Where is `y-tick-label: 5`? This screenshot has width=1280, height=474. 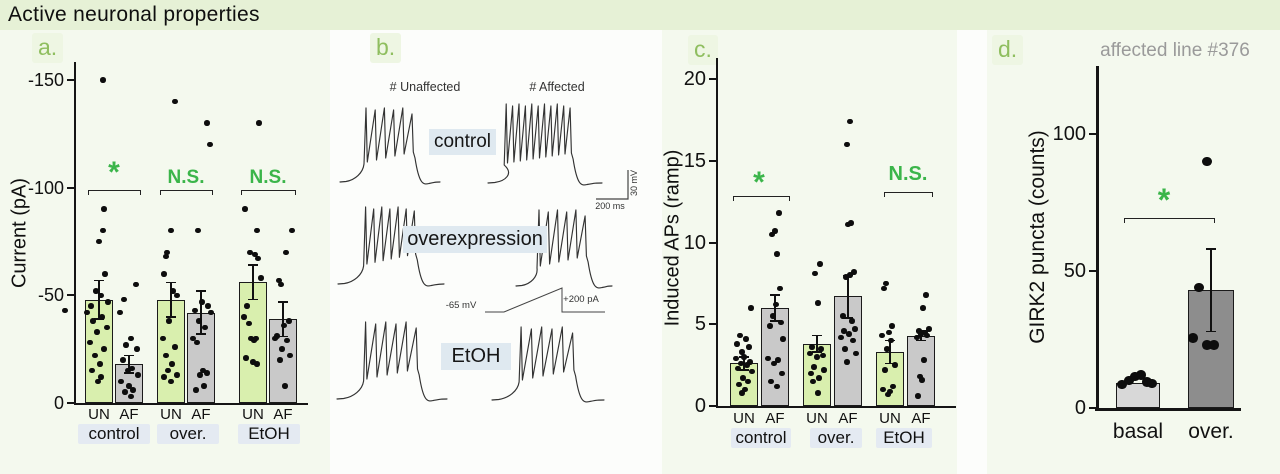
y-tick-label: 5 is located at coordinates (700, 324).